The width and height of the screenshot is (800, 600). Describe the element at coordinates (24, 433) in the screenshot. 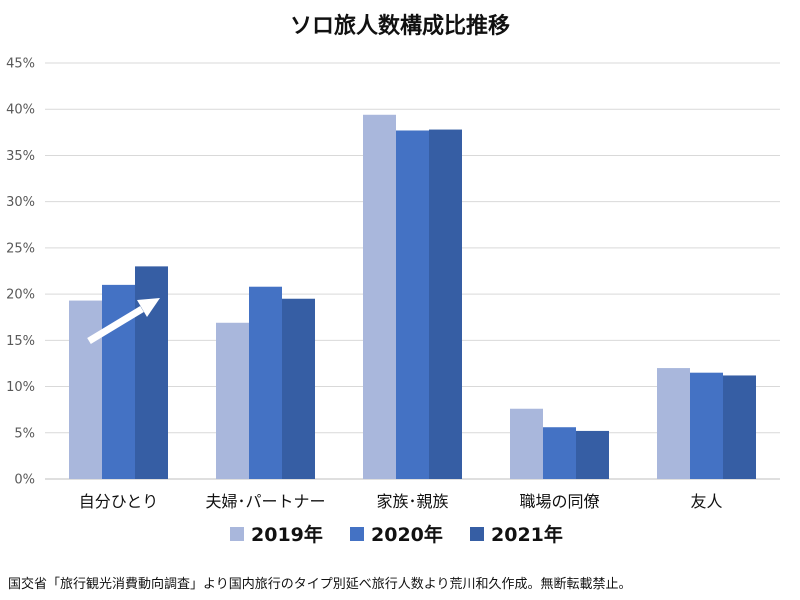

I see `y-tick-label: 5%` at that location.